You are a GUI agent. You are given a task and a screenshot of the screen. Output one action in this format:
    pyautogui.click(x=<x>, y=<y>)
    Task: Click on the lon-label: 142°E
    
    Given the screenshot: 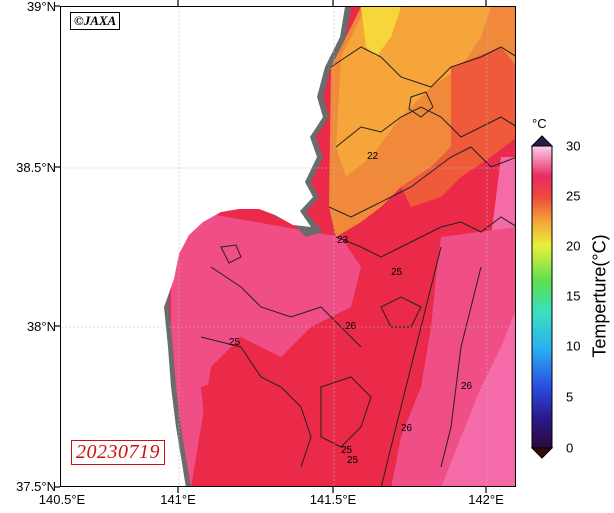 What is the action you would take?
    pyautogui.click(x=486, y=499)
    